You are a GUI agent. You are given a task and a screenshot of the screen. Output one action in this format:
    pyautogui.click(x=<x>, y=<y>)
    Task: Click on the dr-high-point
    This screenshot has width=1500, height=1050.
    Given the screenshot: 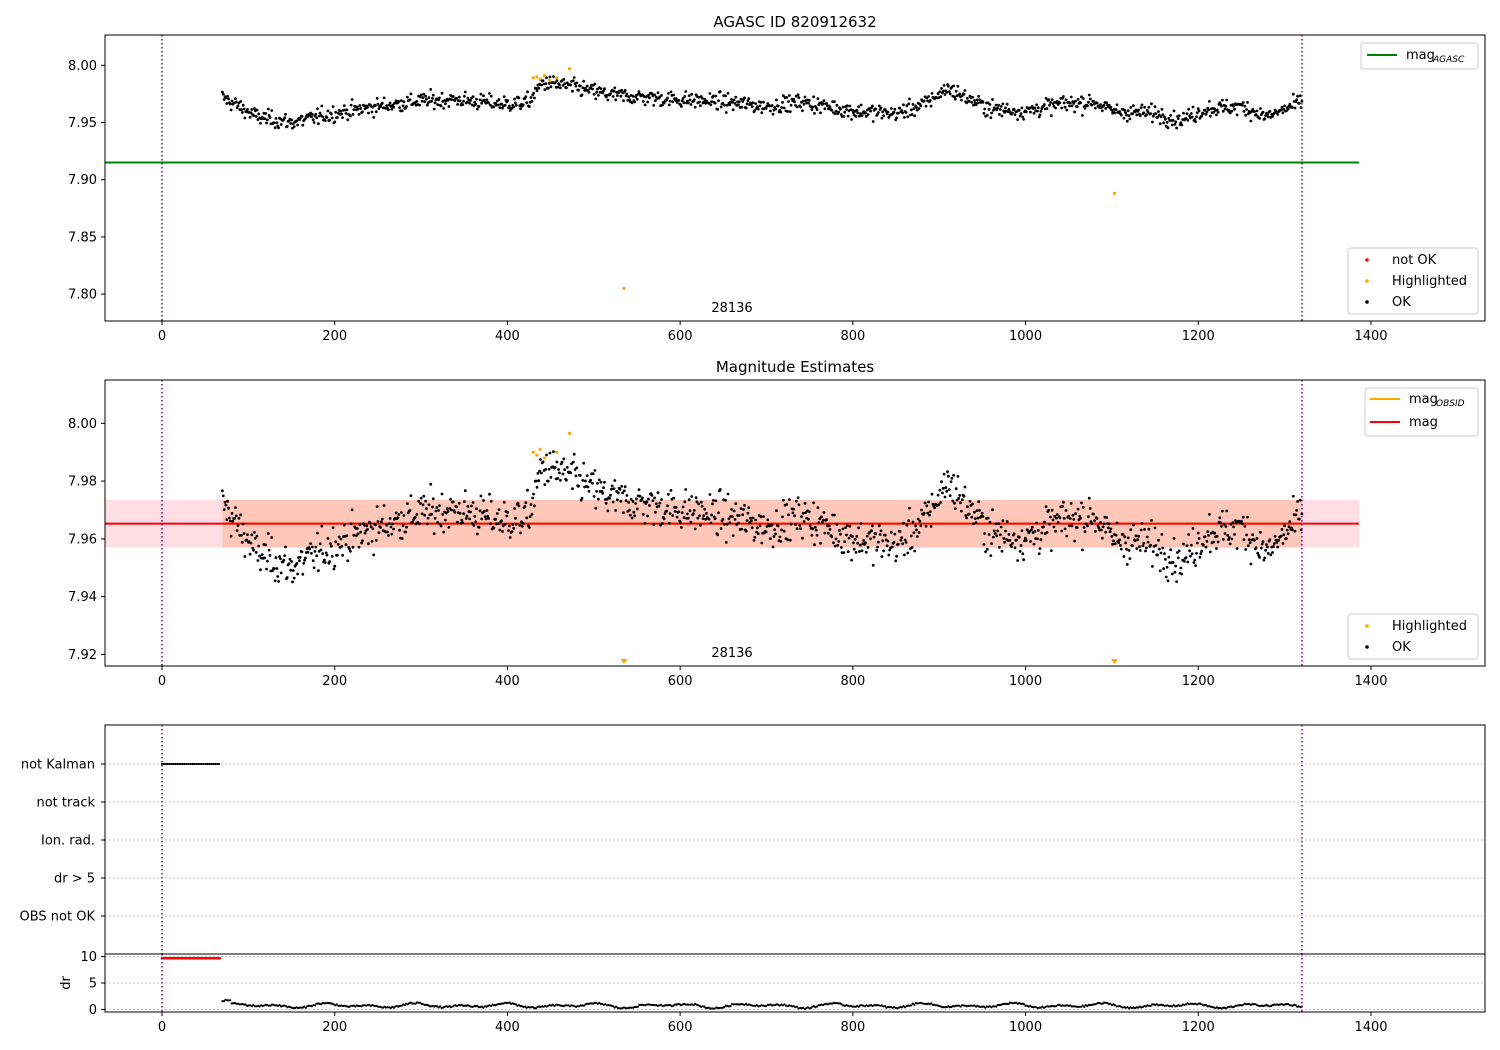 What is the action you would take?
    pyautogui.click(x=220, y=958)
    